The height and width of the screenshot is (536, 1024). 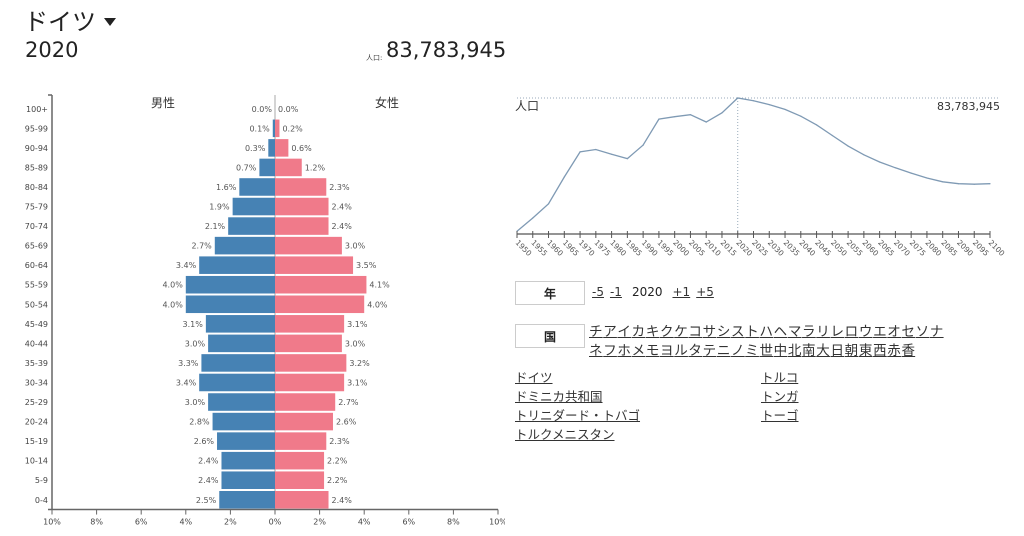 What do you see at coordinates (705, 292) in the screenshot?
I see `year-plus-5-link: +5` at bounding box center [705, 292].